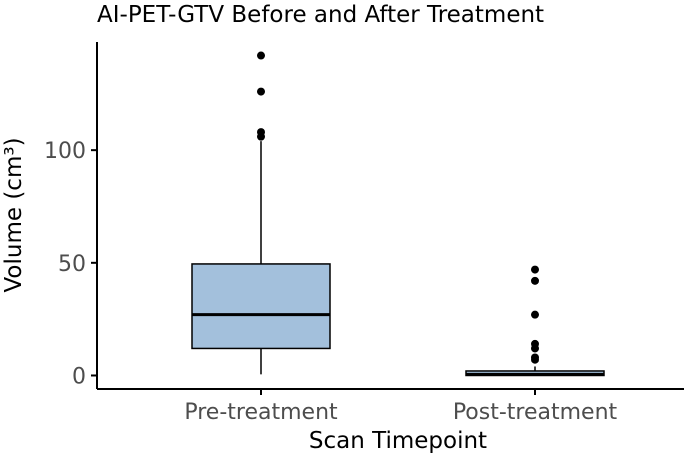 The image size is (700, 463). What do you see at coordinates (320, 15) in the screenshot?
I see `chart-title: AI-PET-GTV Before and After Treatment` at bounding box center [320, 15].